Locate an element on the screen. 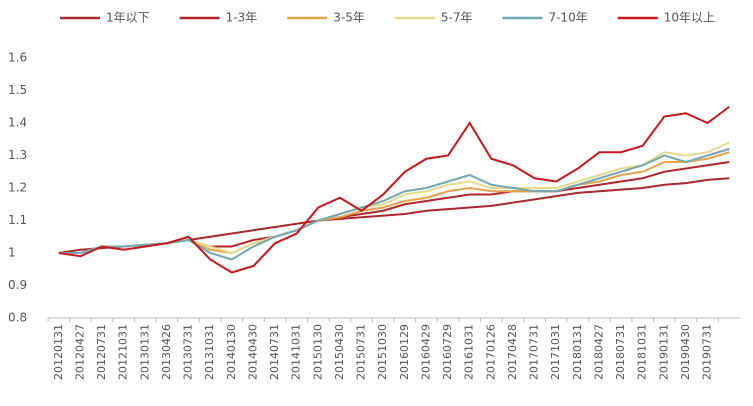 The height and width of the screenshot is (406, 753). x-tick-label: 20190430 is located at coordinates (685, 352).